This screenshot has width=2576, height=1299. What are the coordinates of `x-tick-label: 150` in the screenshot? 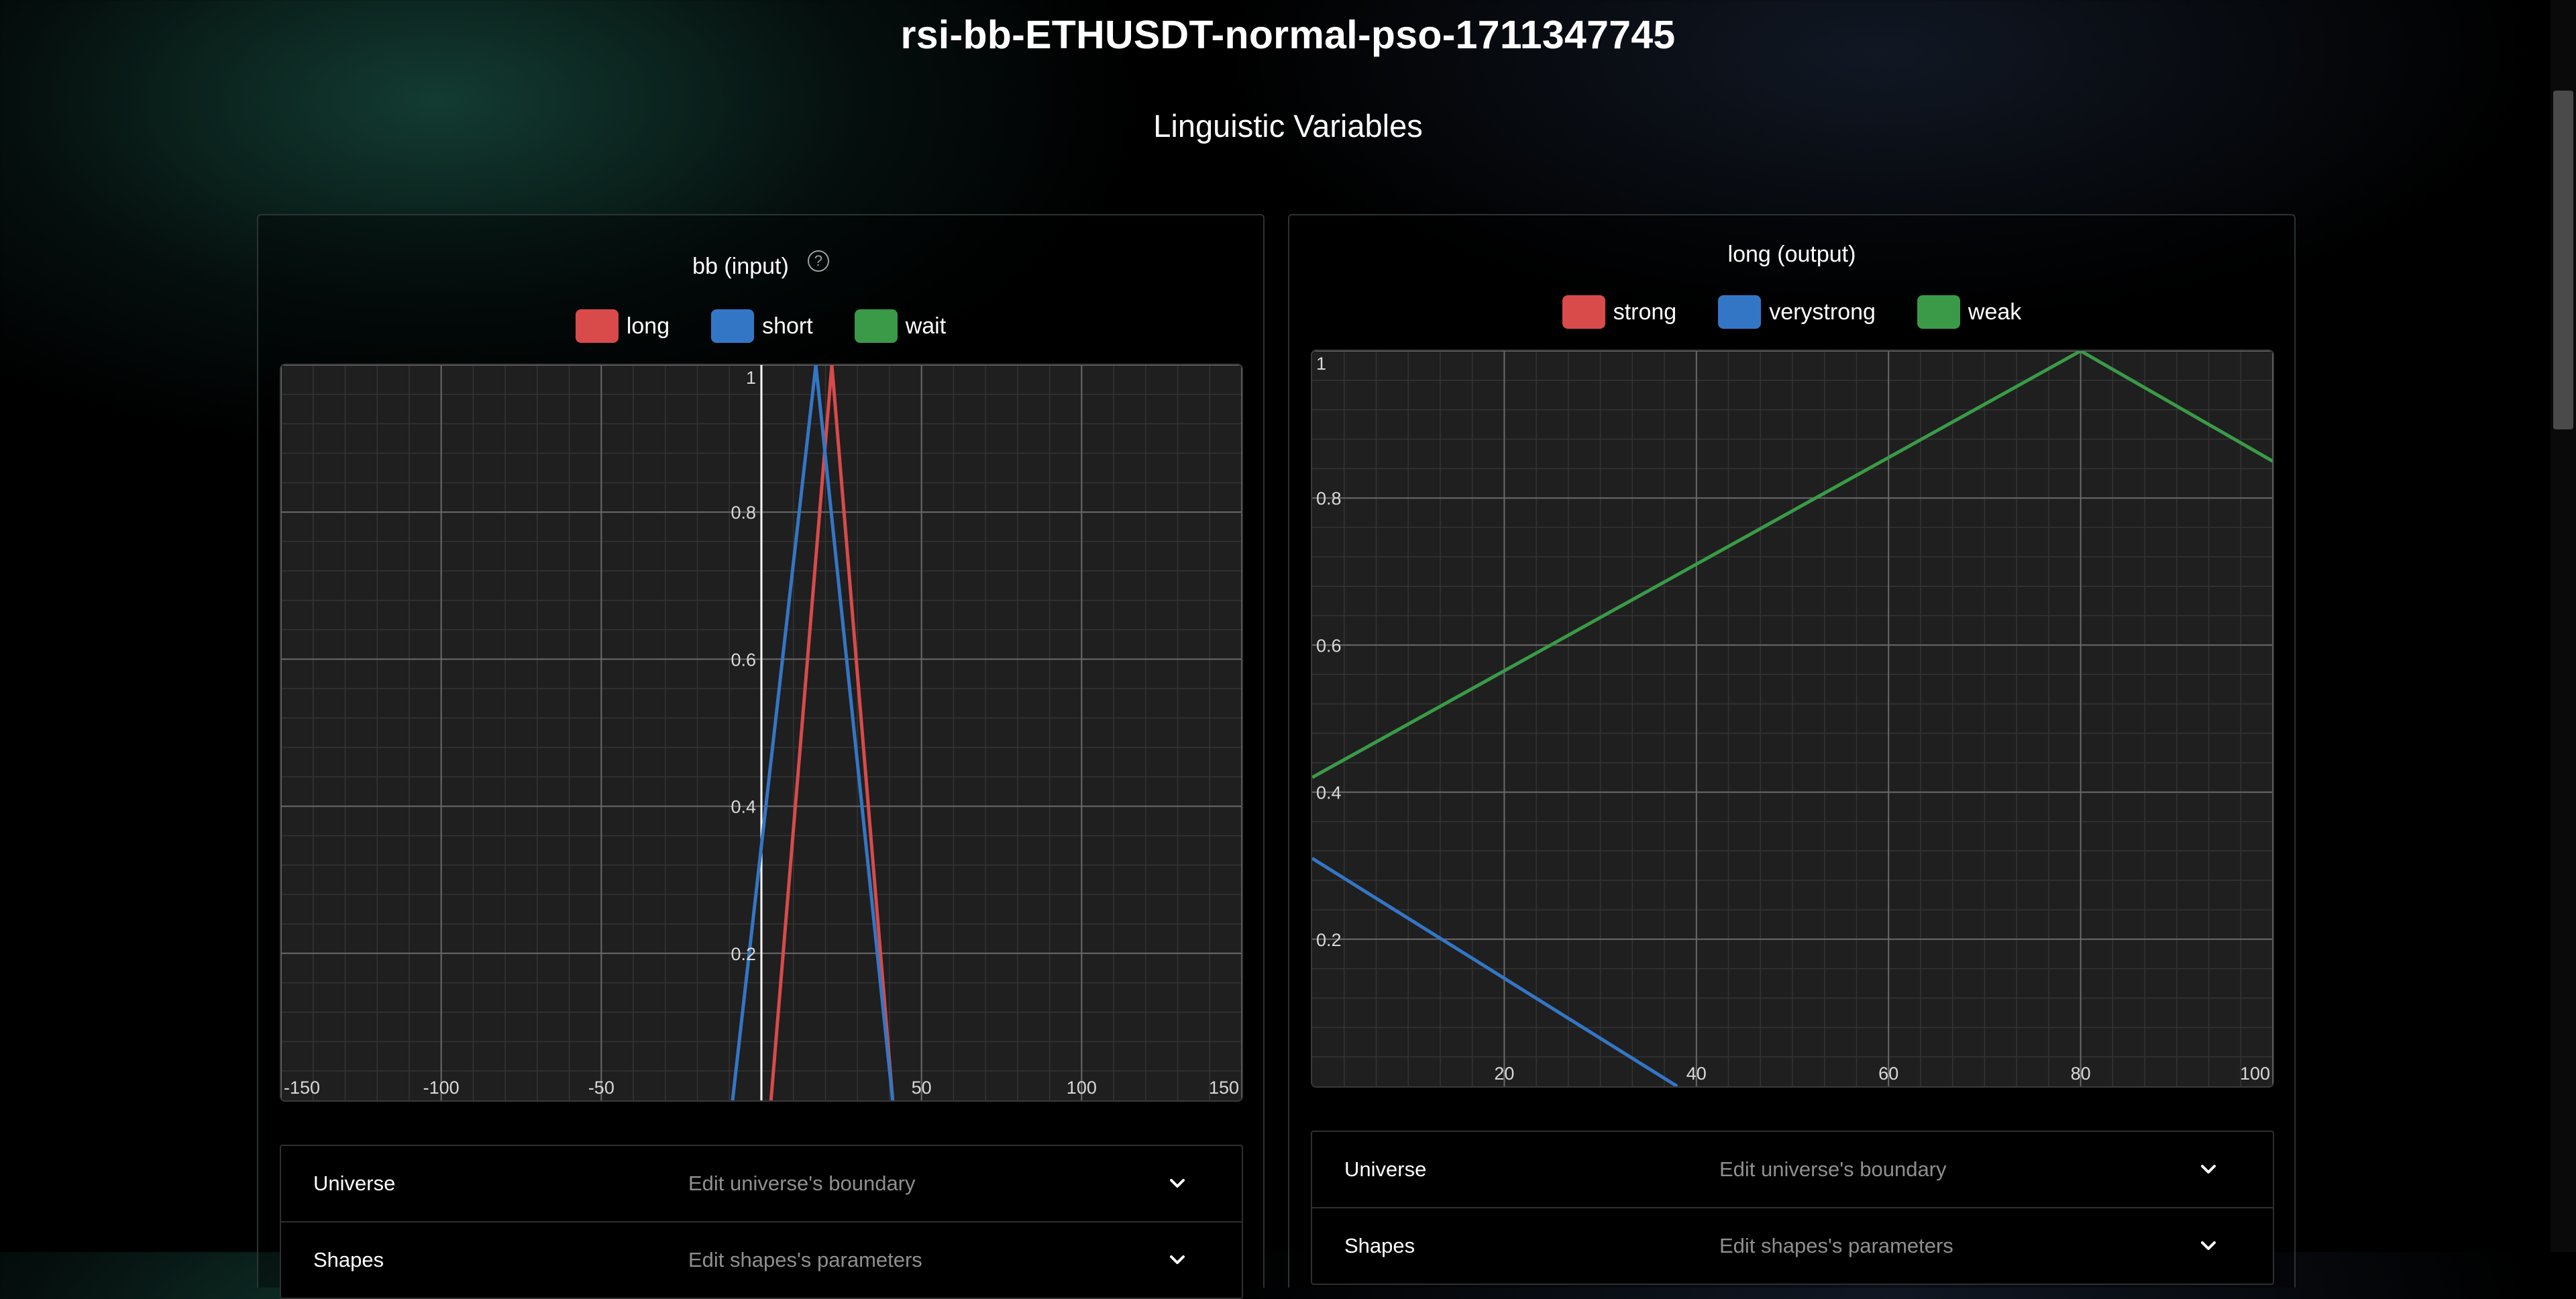 It's located at (1224, 1088).